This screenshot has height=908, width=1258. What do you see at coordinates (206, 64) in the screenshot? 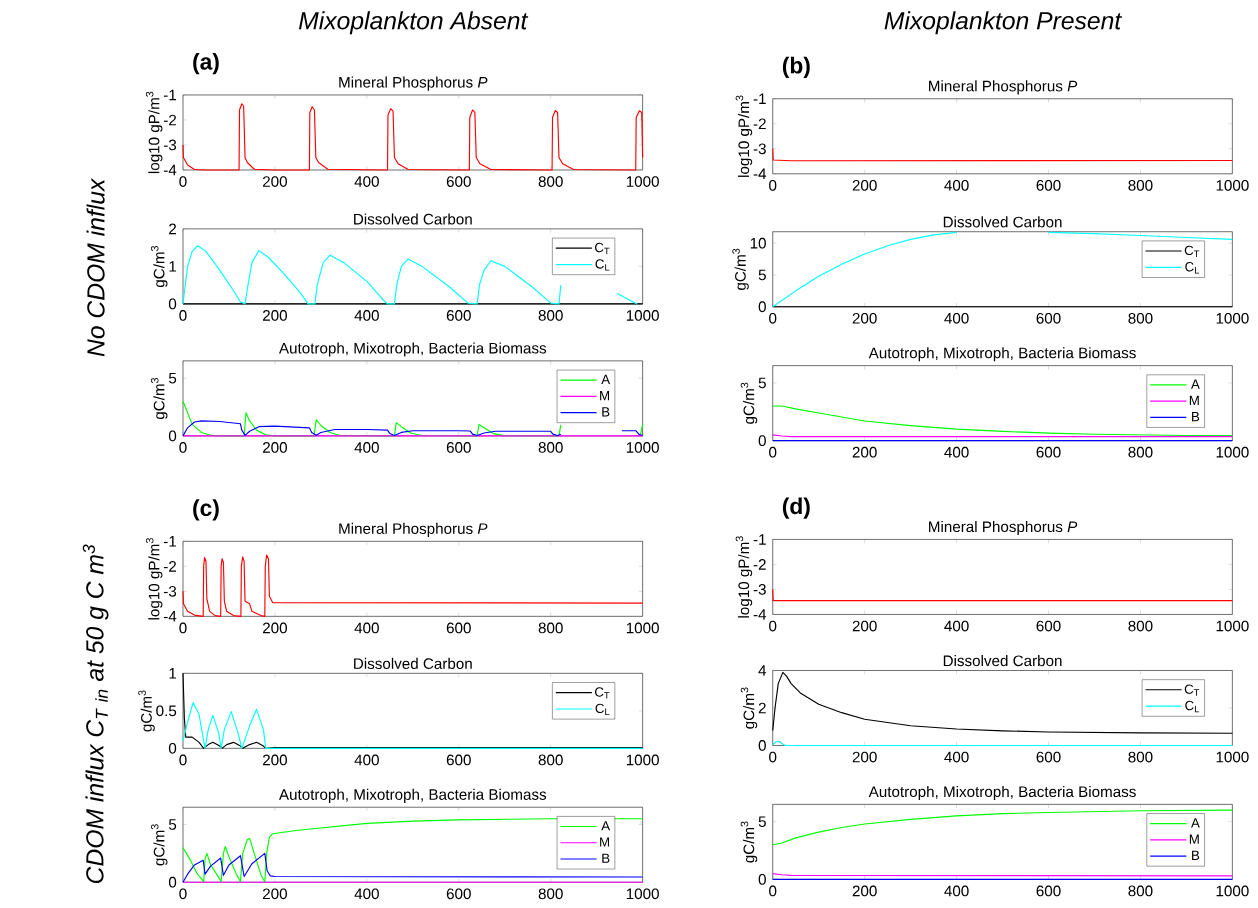
I see `text: (a)` at bounding box center [206, 64].